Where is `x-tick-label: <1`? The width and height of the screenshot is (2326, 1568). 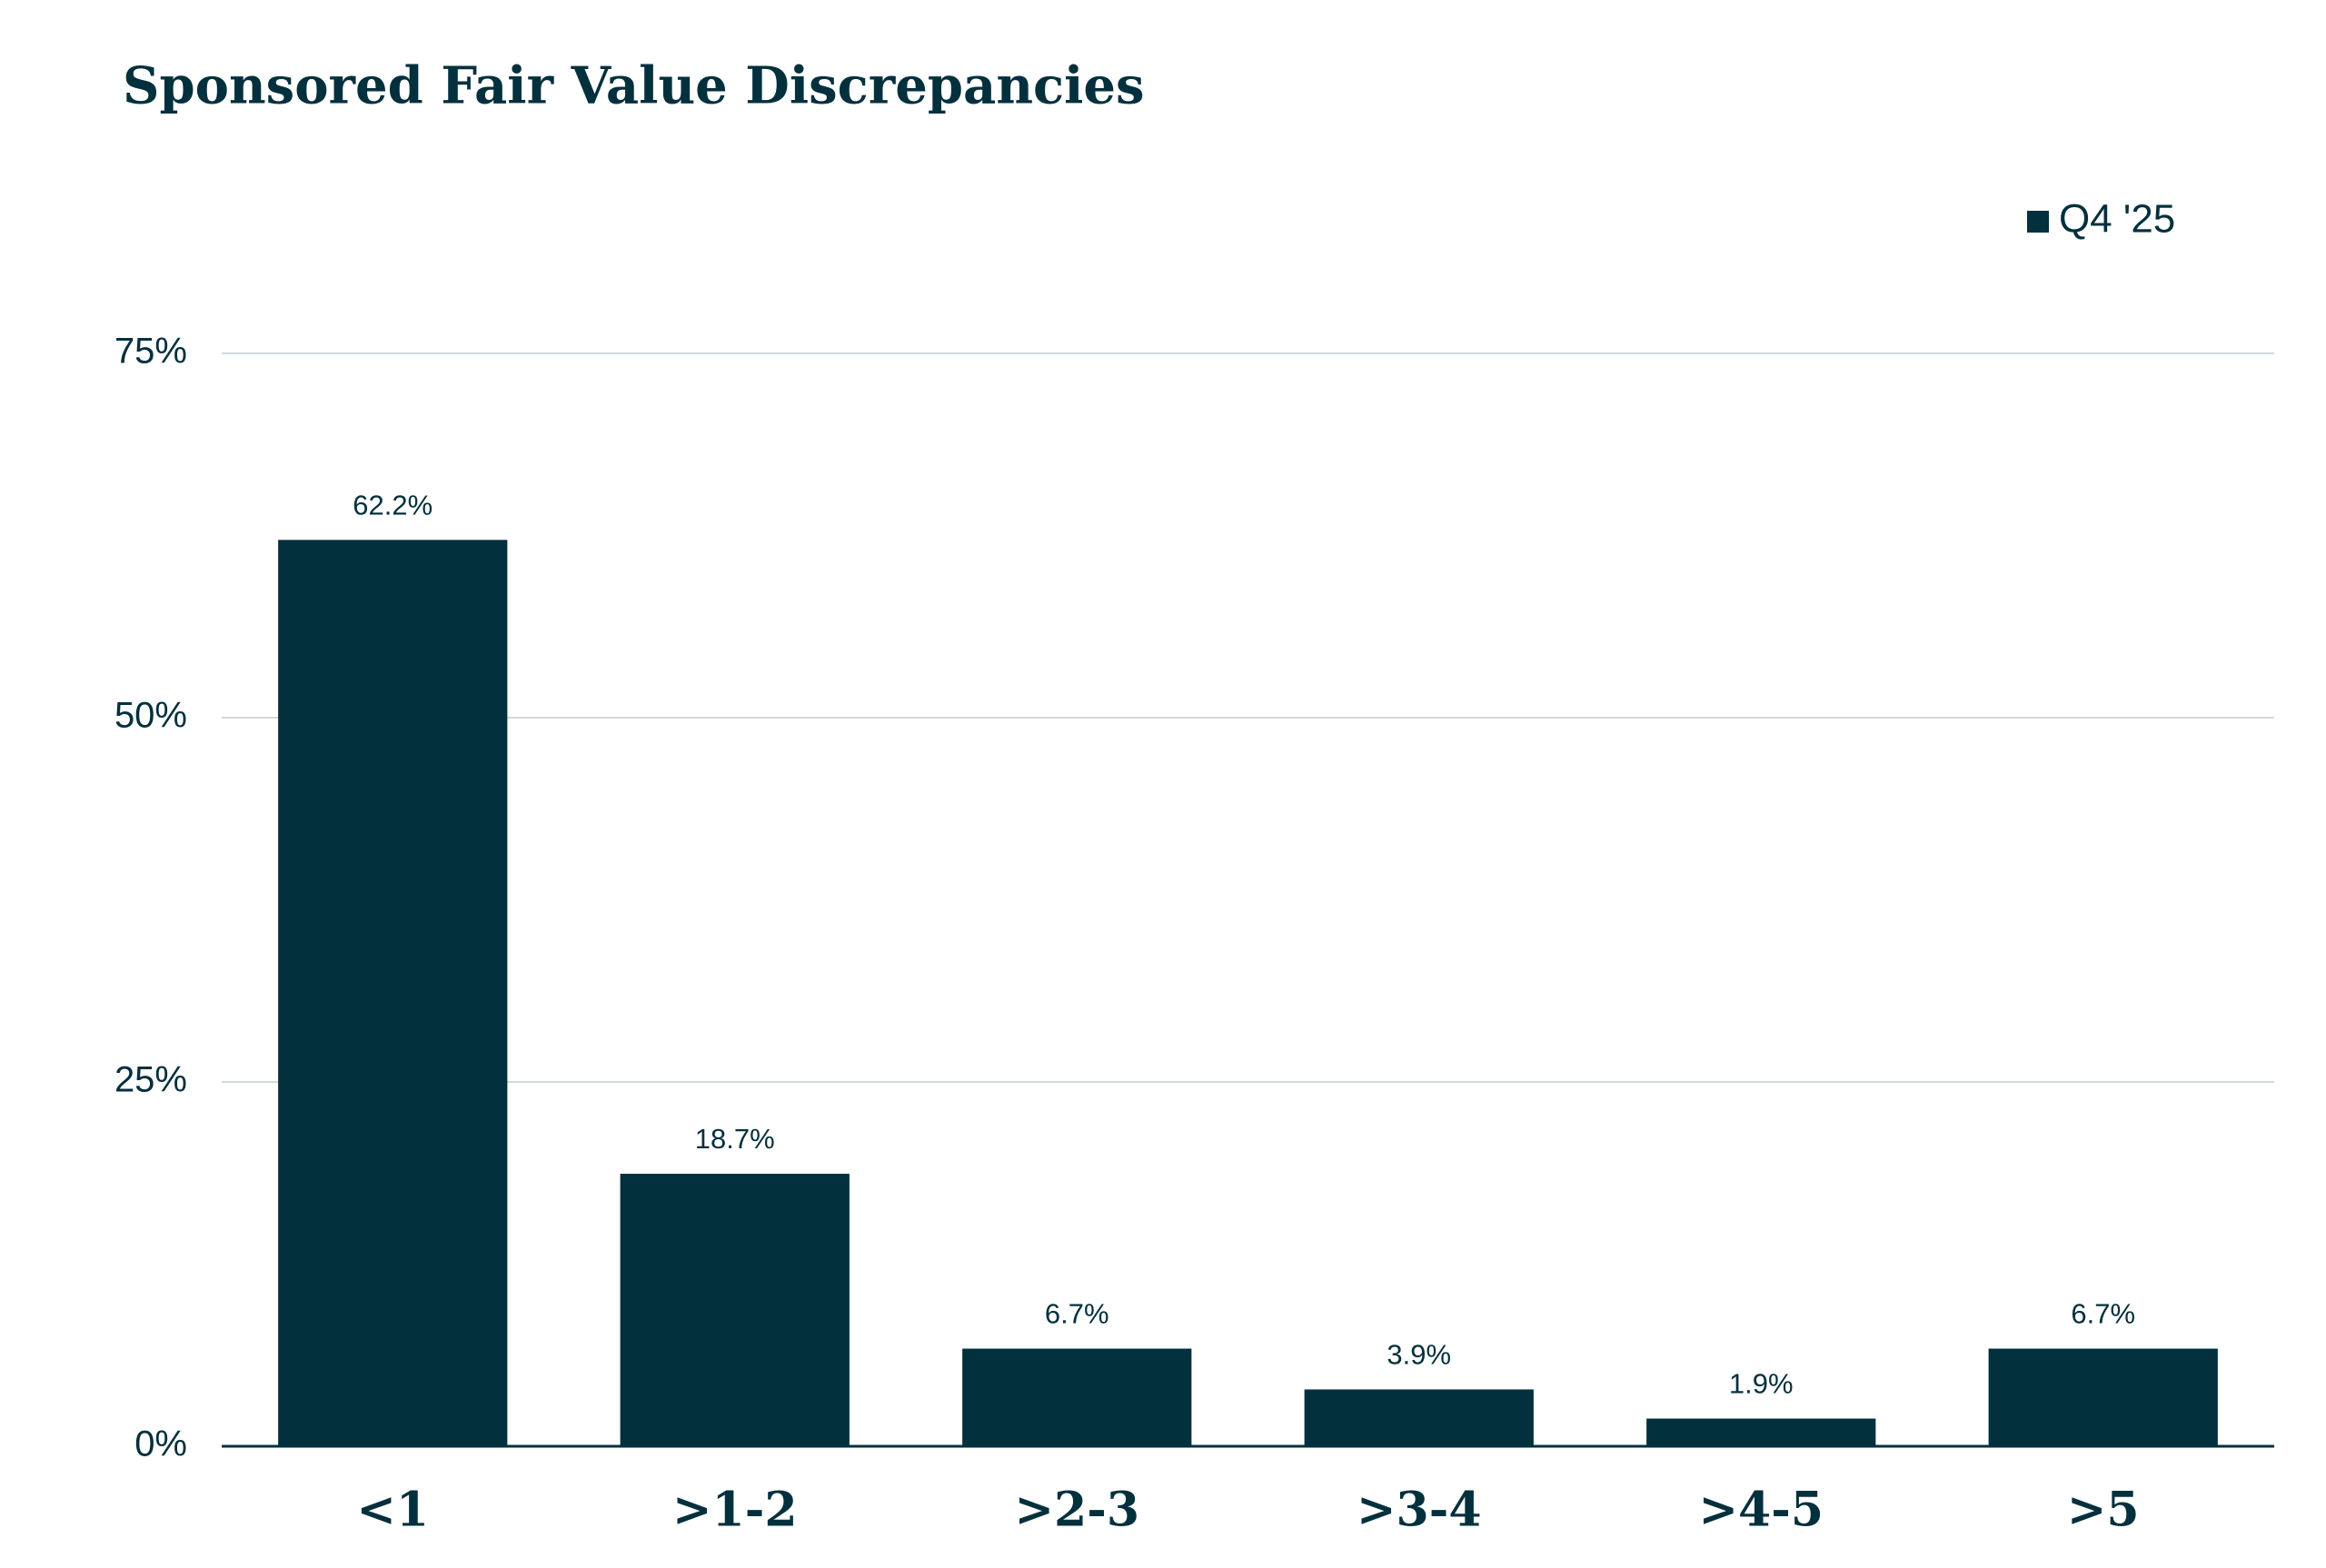 x-tick-label: <1 is located at coordinates (392, 1510).